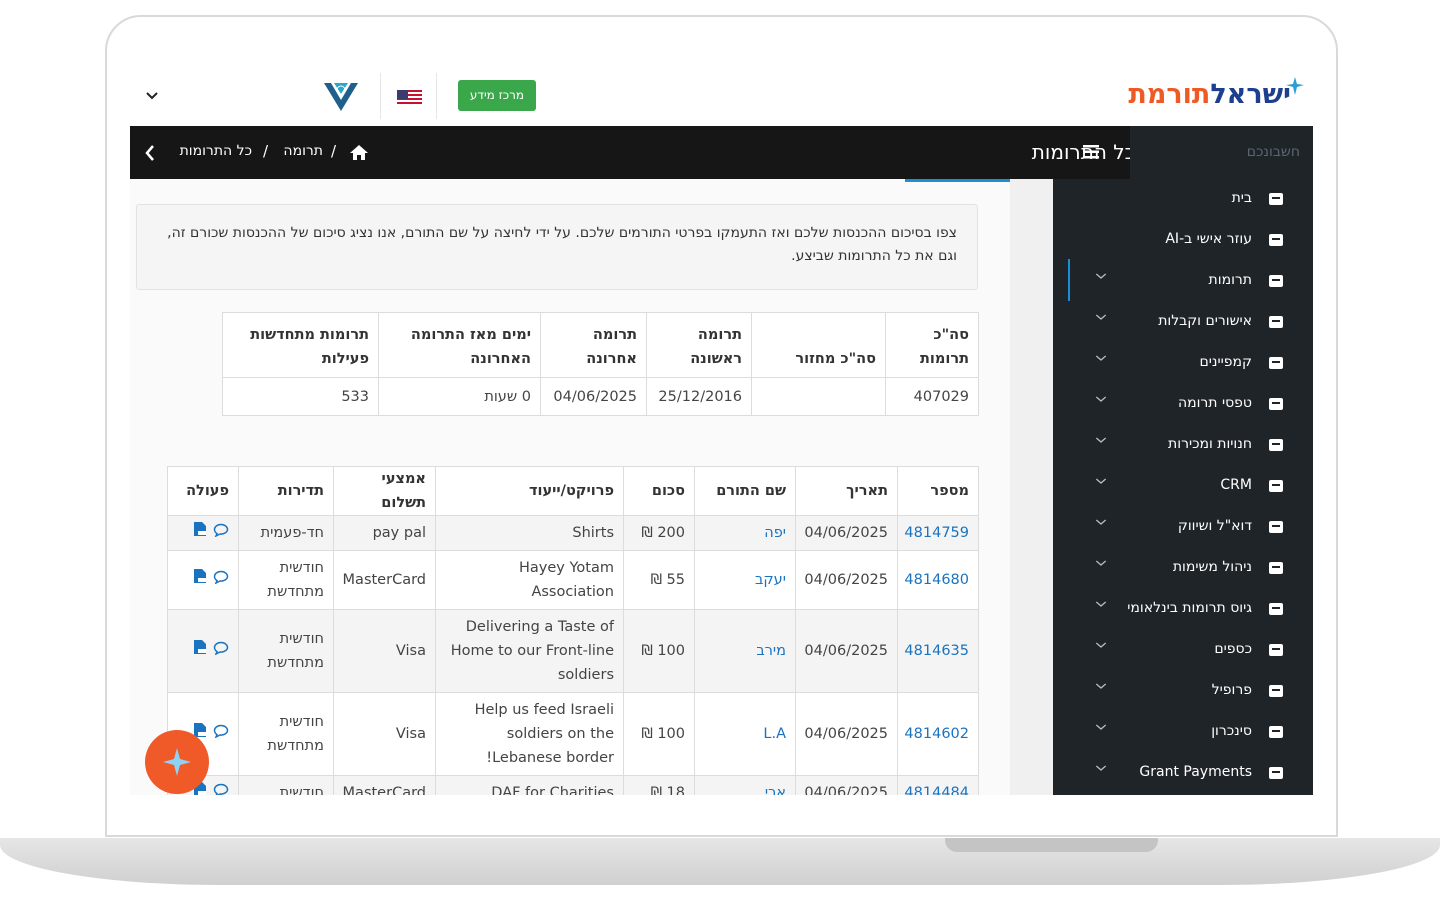 The height and width of the screenshot is (900, 1440). What do you see at coordinates (384, 580) in the screenshot?
I see `payment-method: MasterCard` at bounding box center [384, 580].